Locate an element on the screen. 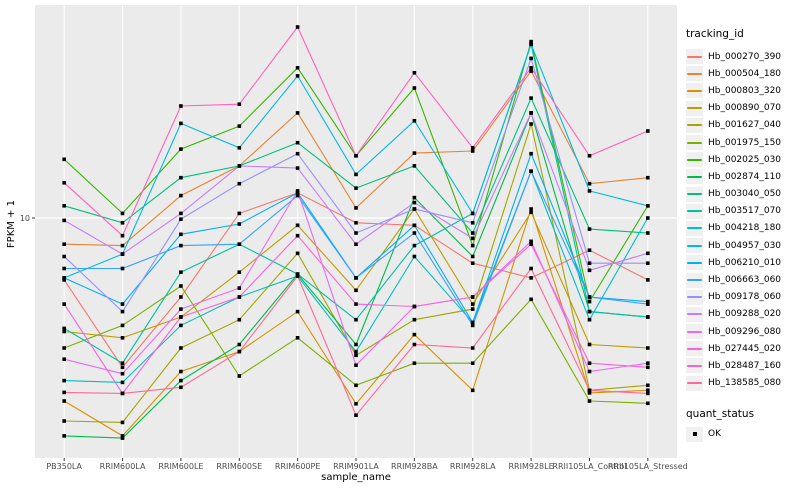  legend-item: Hb_001627_040 is located at coordinates (742, 125).